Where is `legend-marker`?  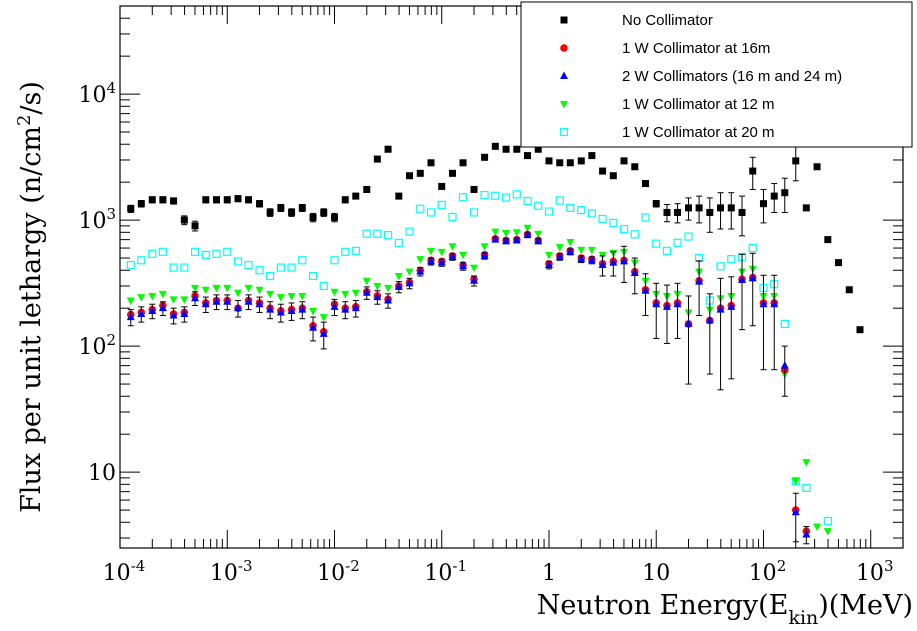
legend-marker is located at coordinates (564, 132).